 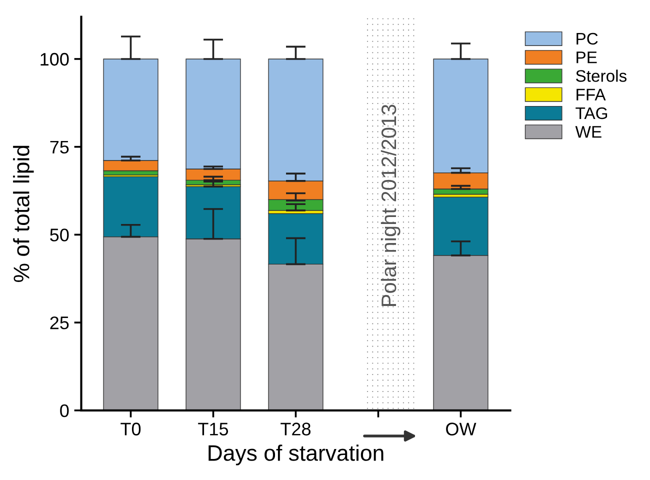 I want to click on y-axis-title: % of total lipid, so click(x=23, y=214).